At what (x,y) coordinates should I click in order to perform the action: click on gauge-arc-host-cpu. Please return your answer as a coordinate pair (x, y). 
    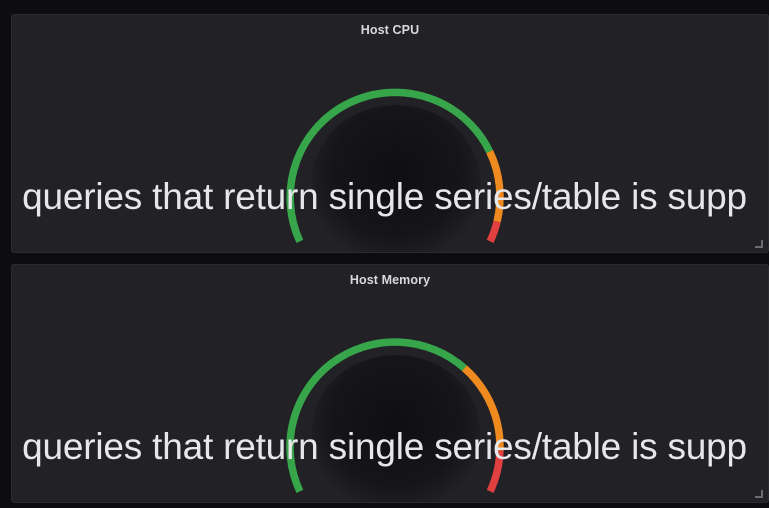
    Looking at the image, I should click on (395, 165).